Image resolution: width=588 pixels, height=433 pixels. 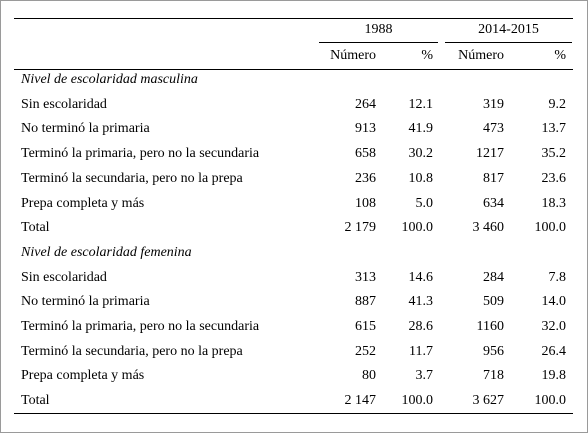 What do you see at coordinates (109, 79) in the screenshot?
I see `section-title: Nivel de escolaridad masculina` at bounding box center [109, 79].